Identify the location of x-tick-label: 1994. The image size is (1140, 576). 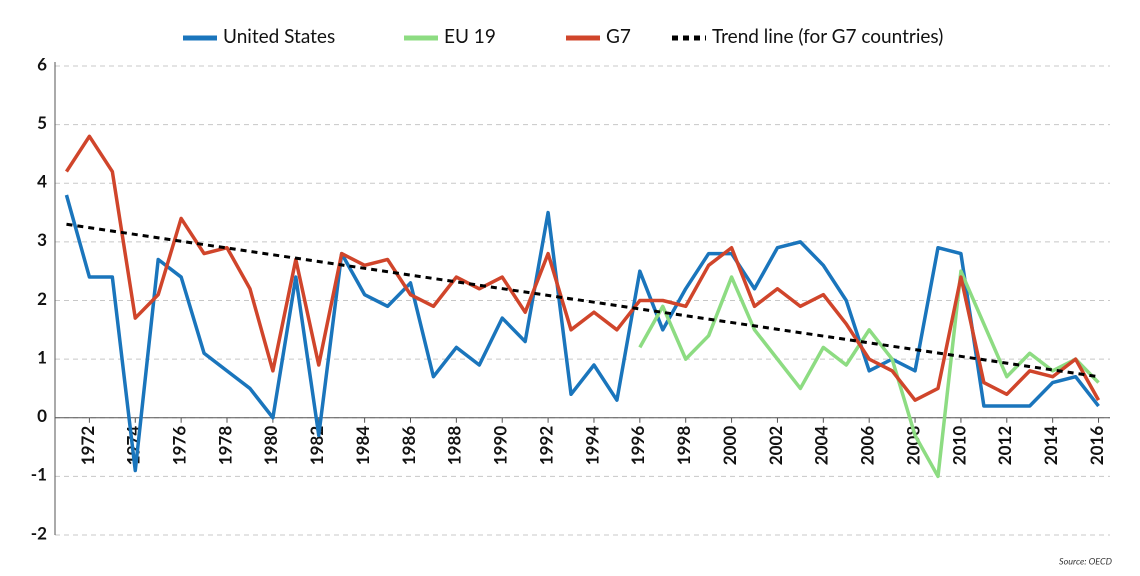
(591, 446).